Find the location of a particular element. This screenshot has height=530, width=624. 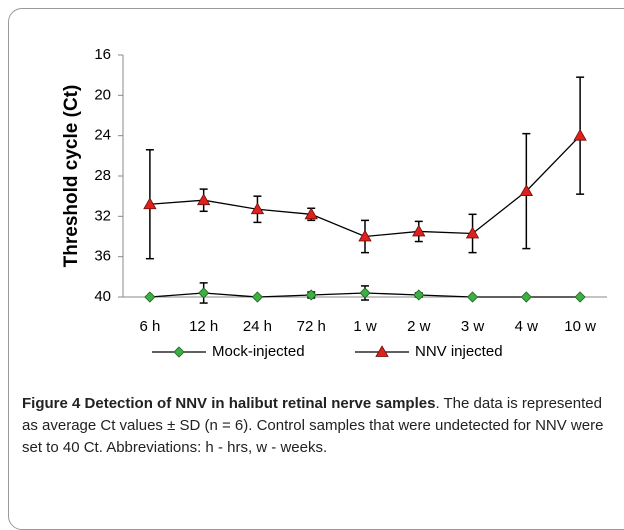

y-tick-label: 16 is located at coordinates (102, 54).